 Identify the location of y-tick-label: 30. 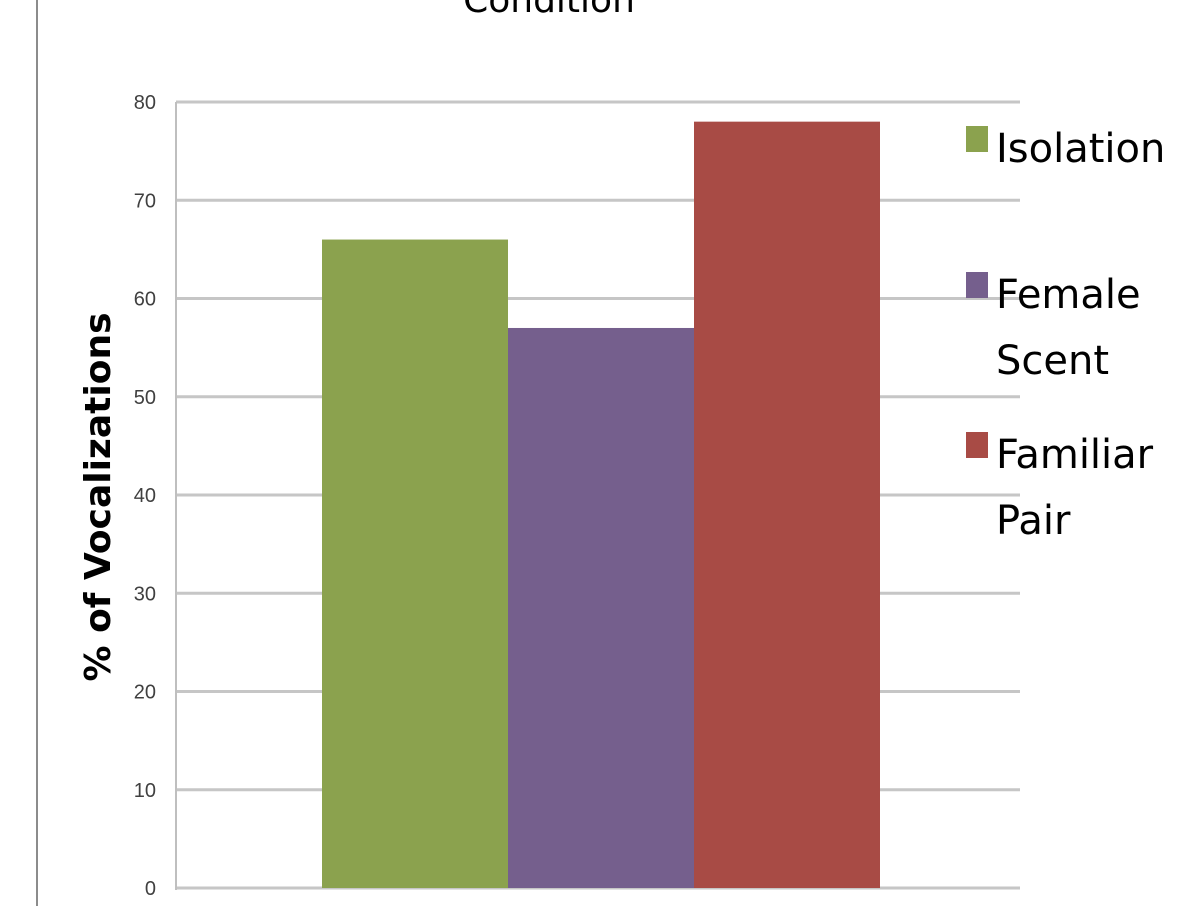
(145, 594).